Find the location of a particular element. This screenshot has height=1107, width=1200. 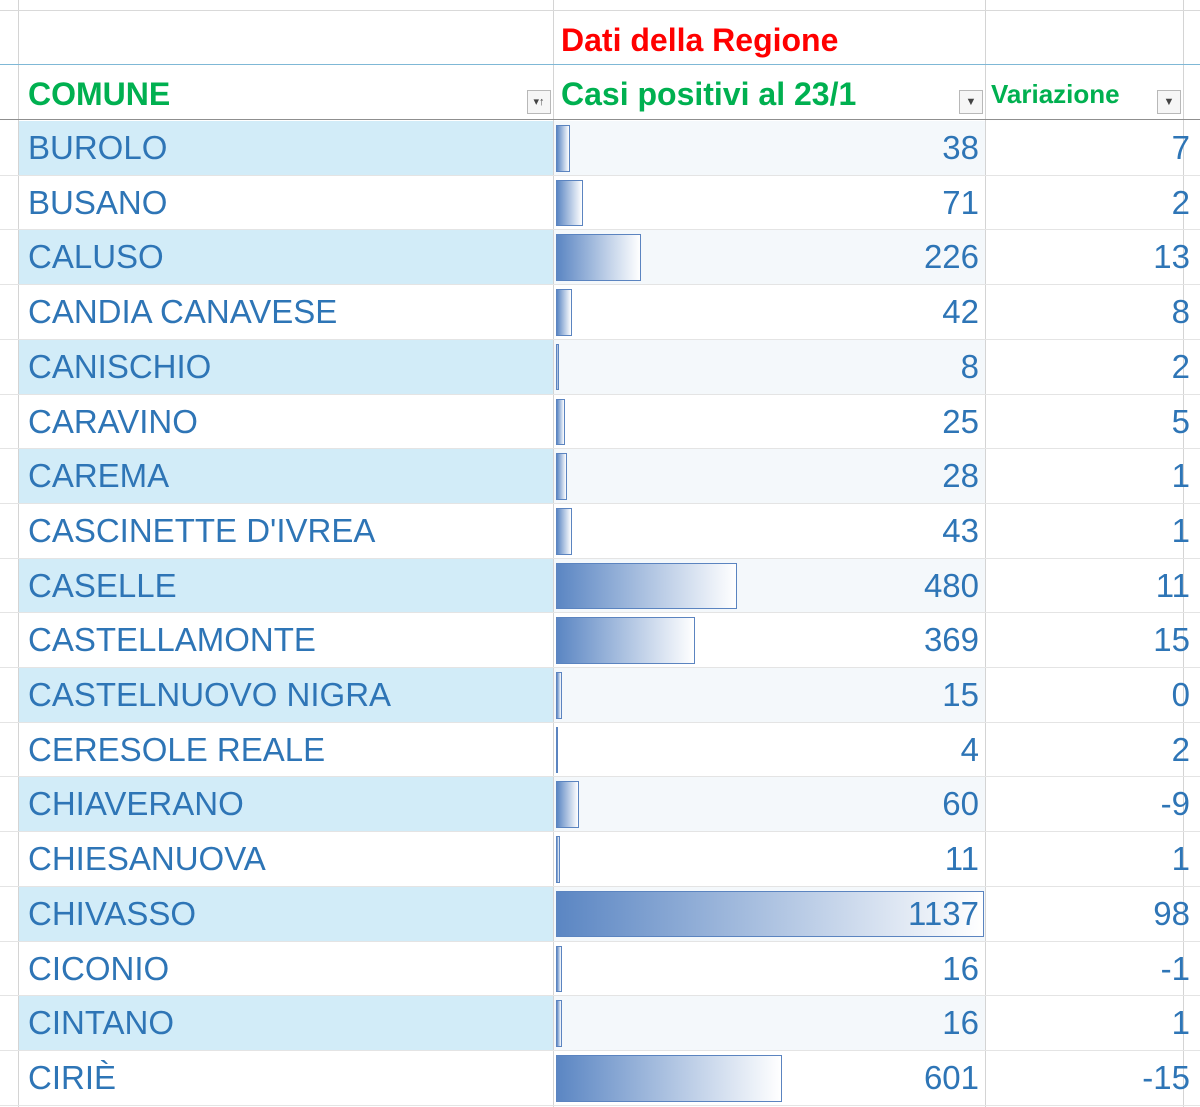

cell-casi-positivi: 226 is located at coordinates (769, 258).